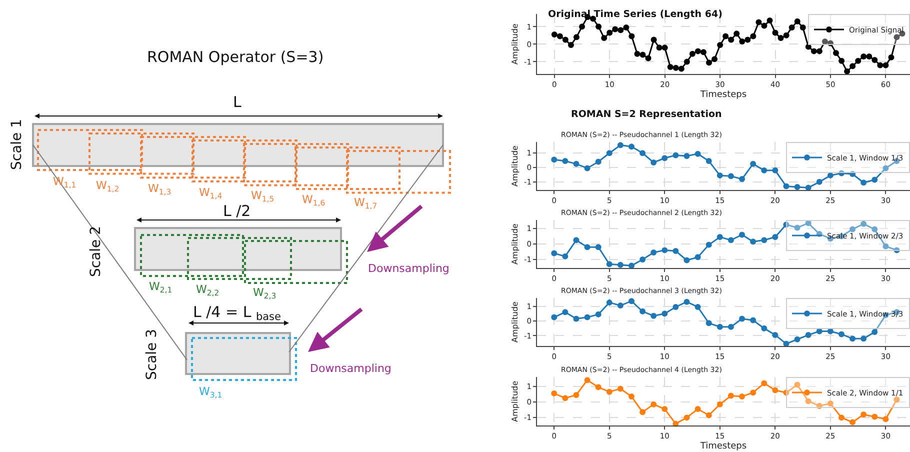  What do you see at coordinates (237, 211) in the screenshot?
I see `text: L /2` at bounding box center [237, 211].